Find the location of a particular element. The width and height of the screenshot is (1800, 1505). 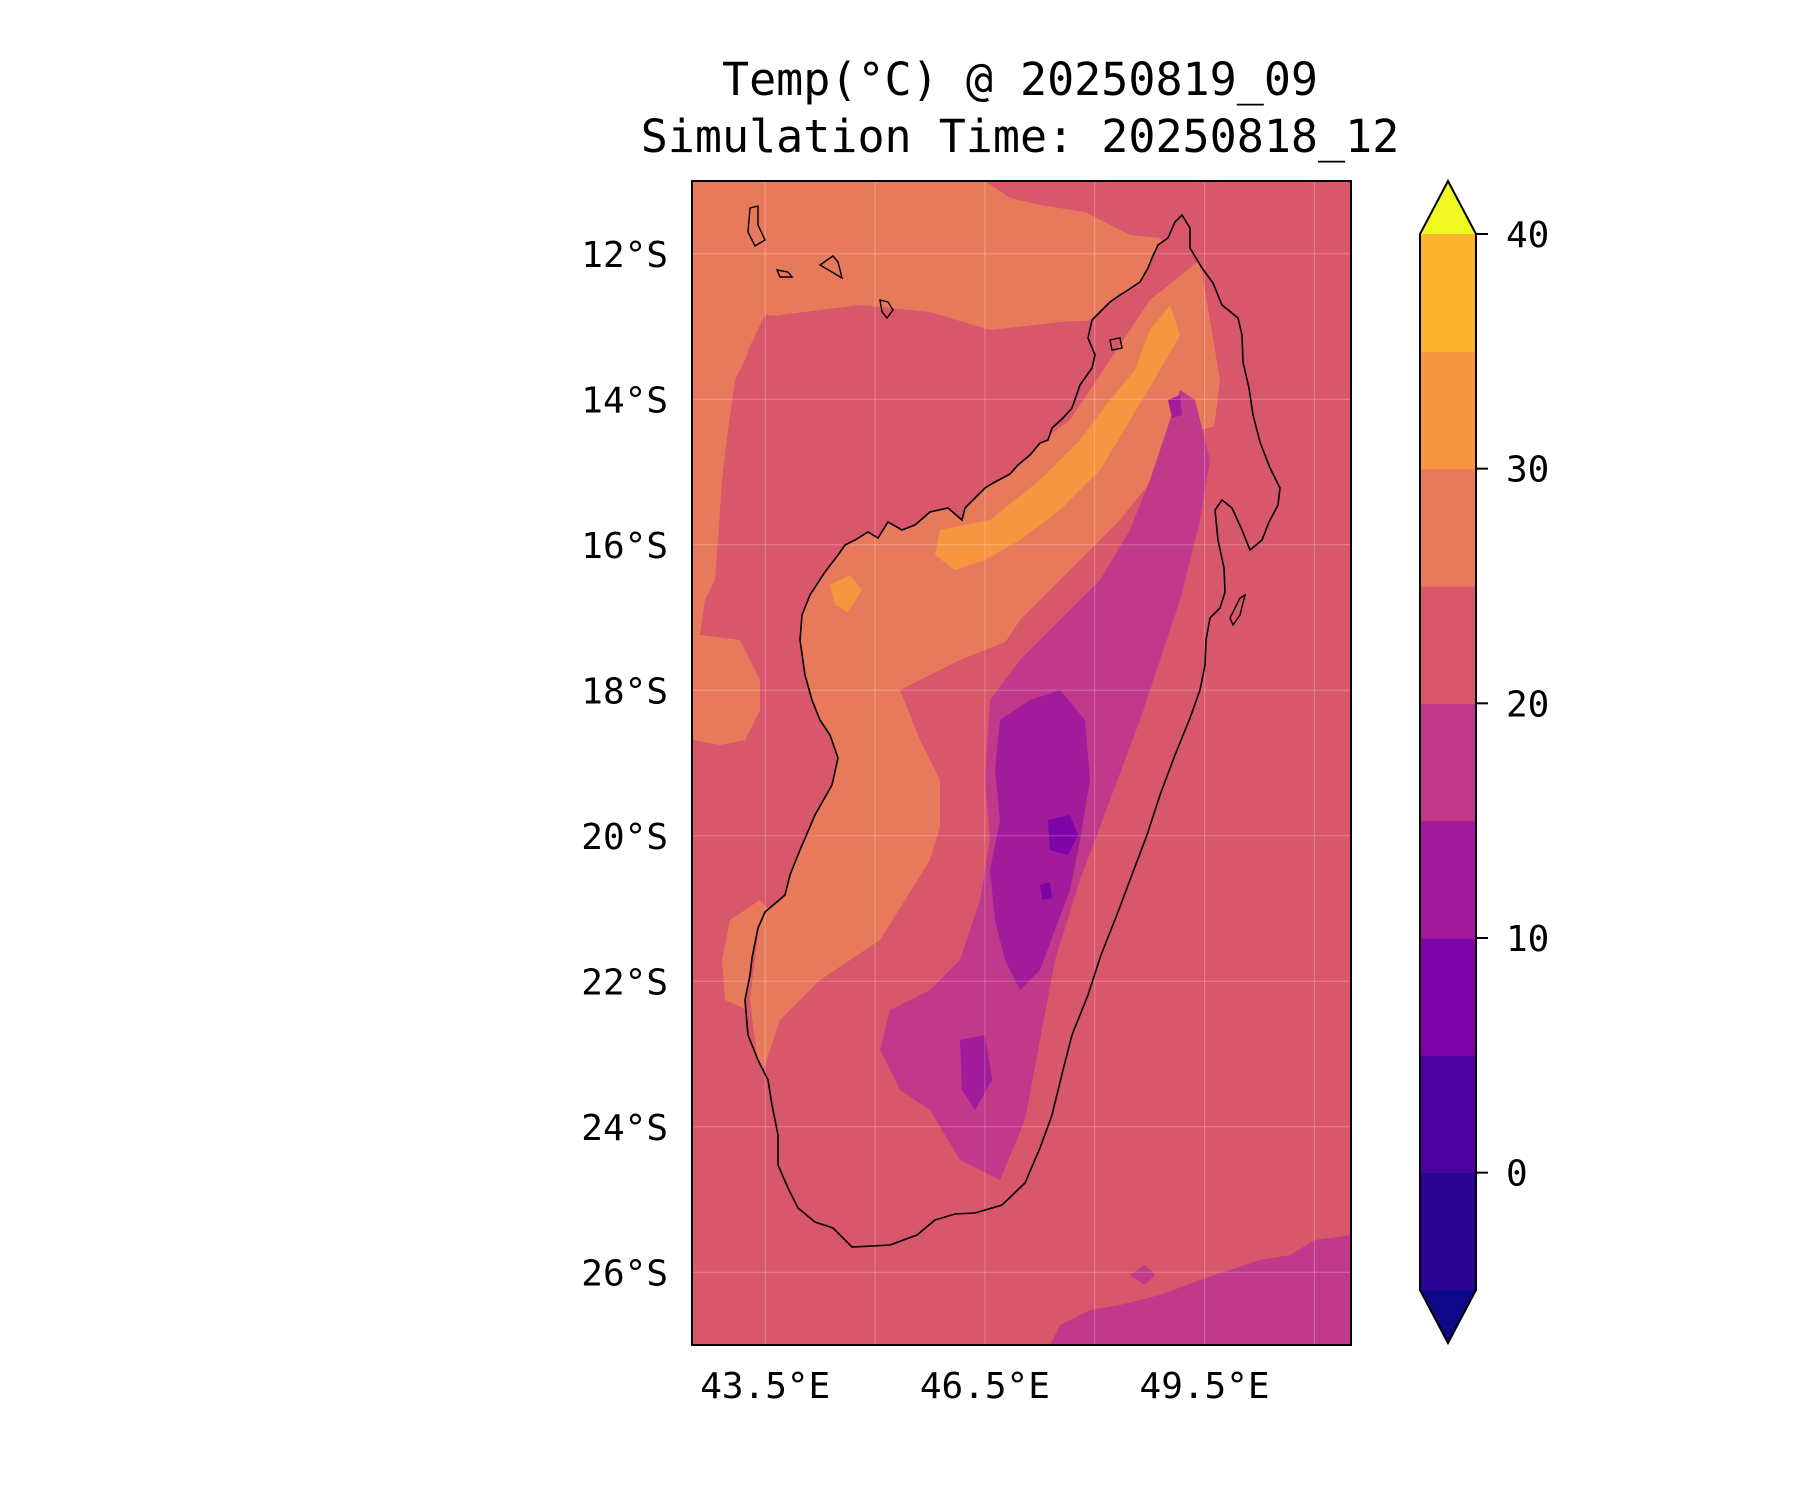

colorbar-tick-label: 0 is located at coordinates (1517, 1174).